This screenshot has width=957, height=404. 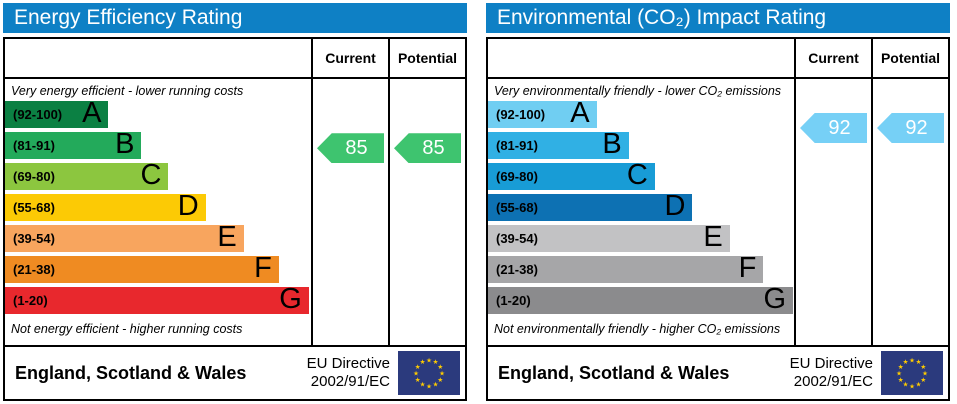 What do you see at coordinates (124, 237) in the screenshot?
I see `band-bar-e: (39-54) E` at bounding box center [124, 237].